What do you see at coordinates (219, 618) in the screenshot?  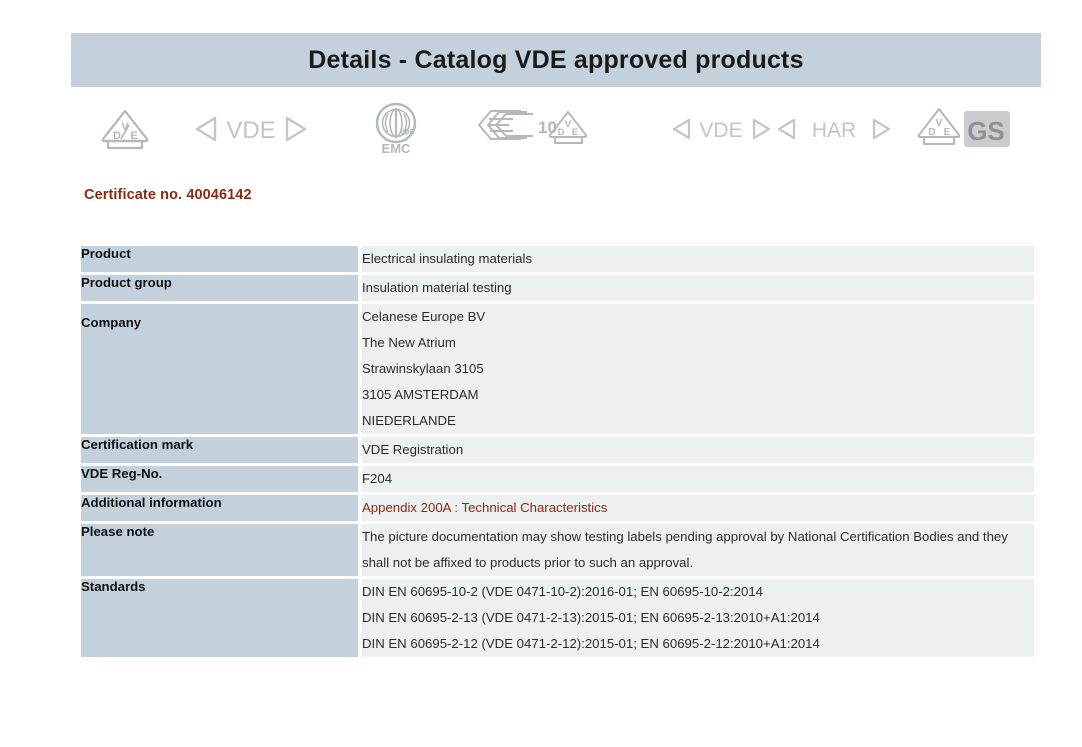 I see `row-label-standards: Standards` at bounding box center [219, 618].